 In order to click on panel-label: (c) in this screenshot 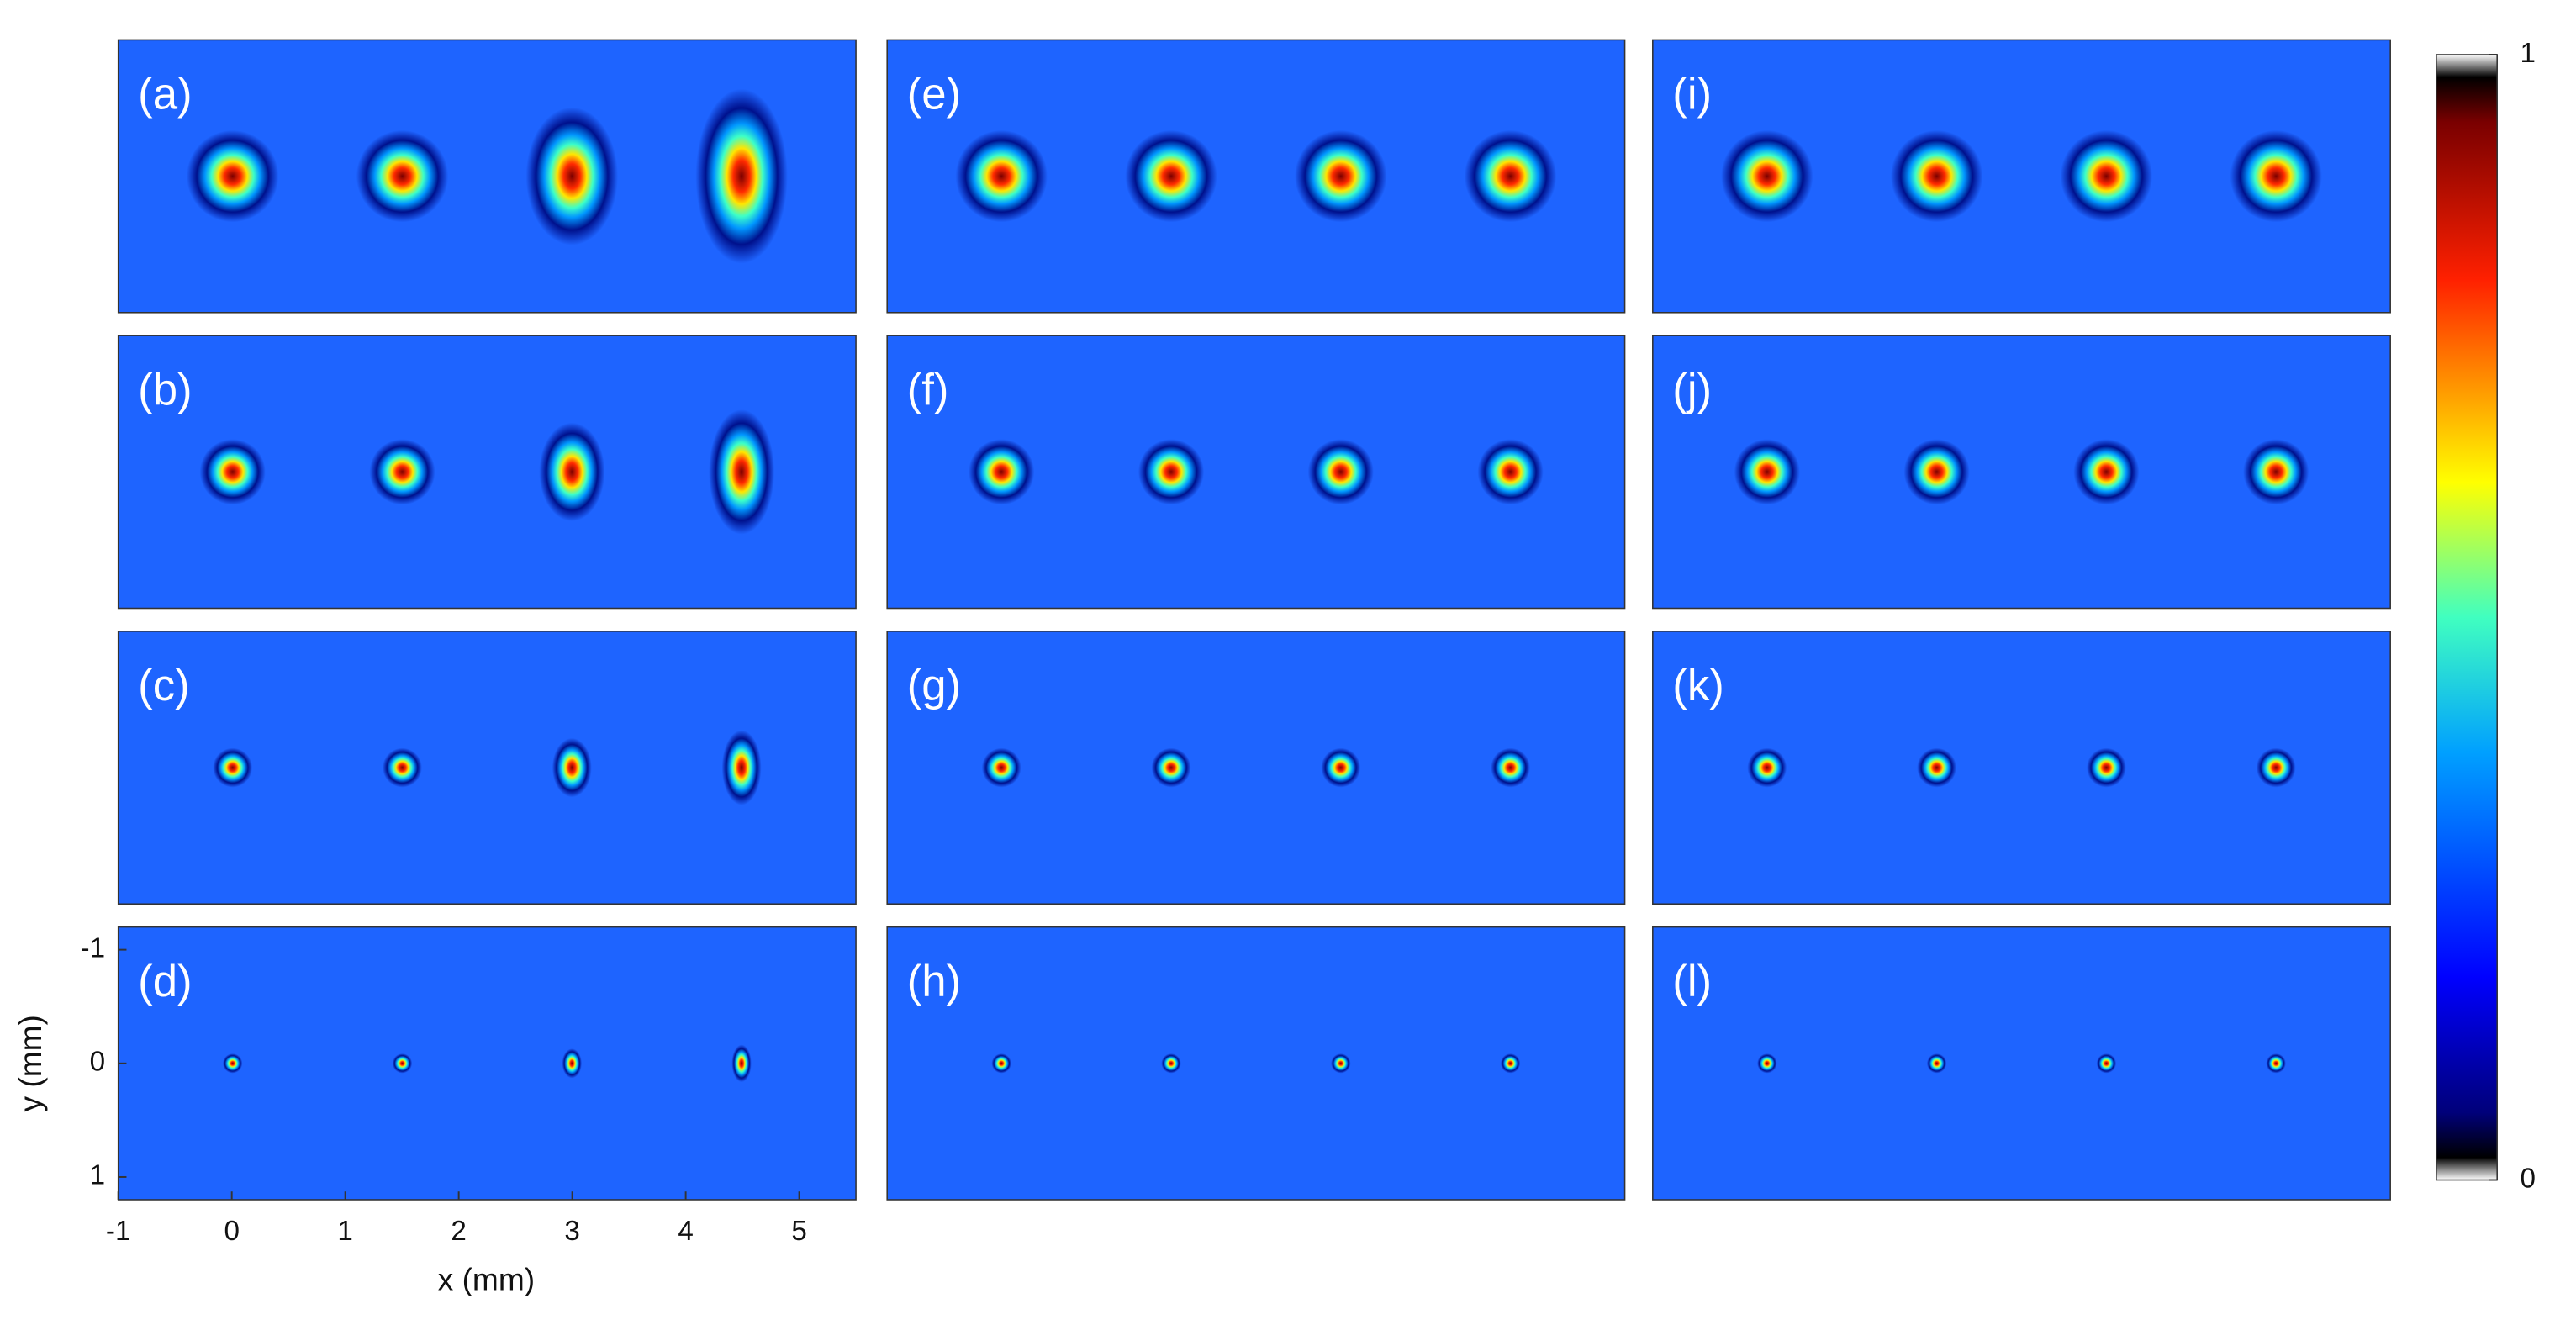, I will do `click(164, 685)`.